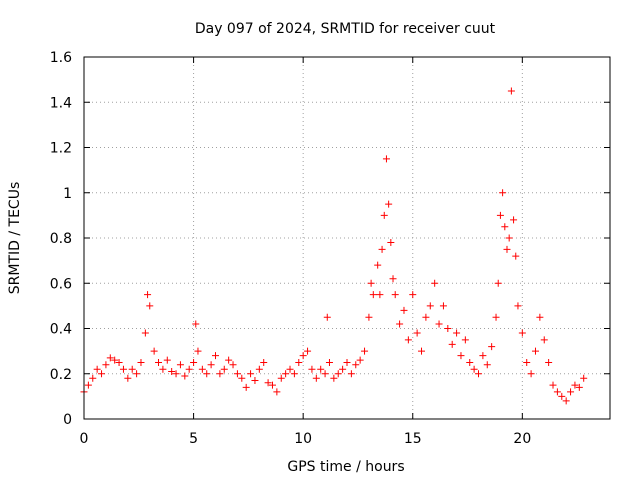  I want to click on y-tick-label: 1.4, so click(61, 103).